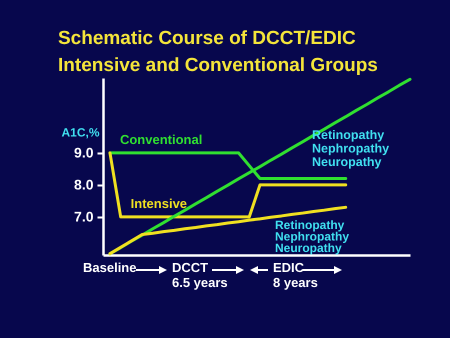  What do you see at coordinates (84, 152) in the screenshot?
I see `y-tick-label: 9.0` at bounding box center [84, 152].